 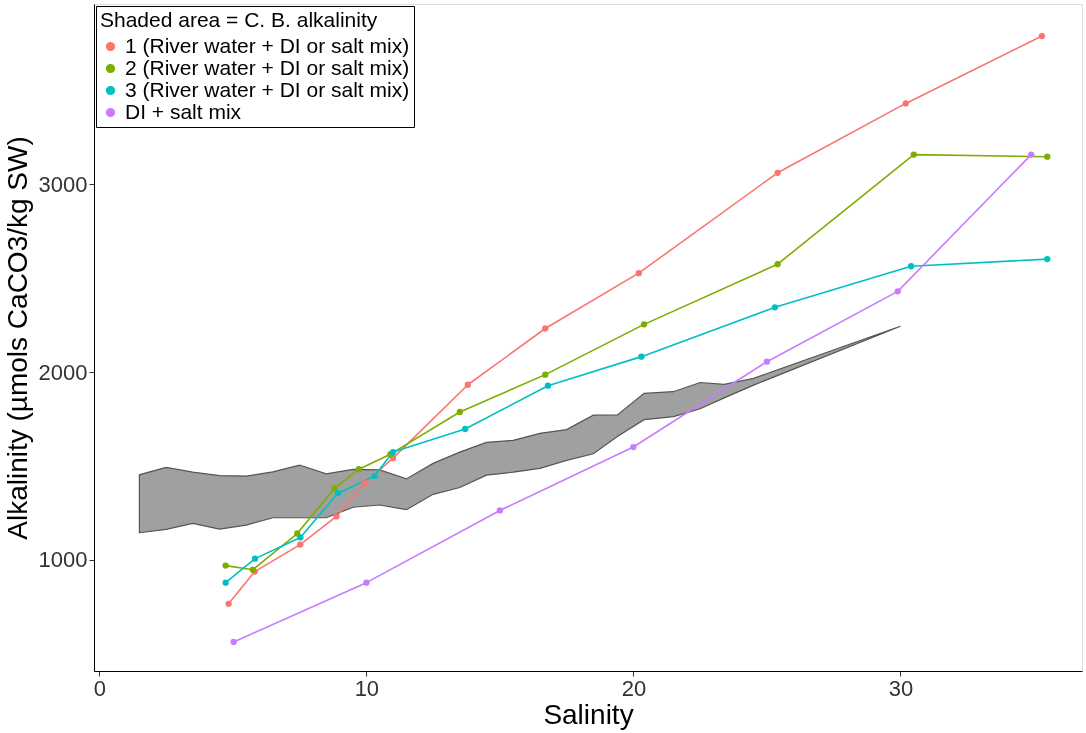 What do you see at coordinates (63, 372) in the screenshot?
I see `y-tick-label: 2000` at bounding box center [63, 372].